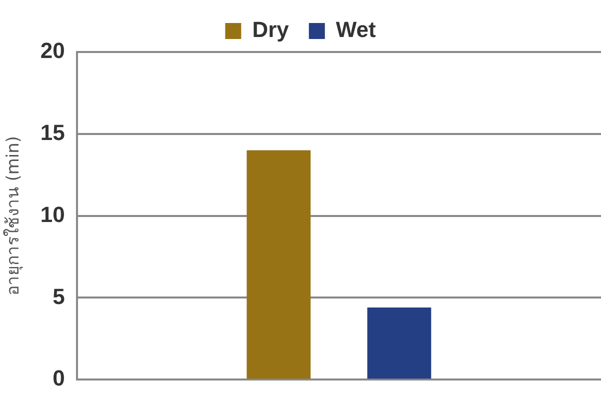  Describe the element at coordinates (271, 29) in the screenshot. I see `legend-label: Dry` at that location.